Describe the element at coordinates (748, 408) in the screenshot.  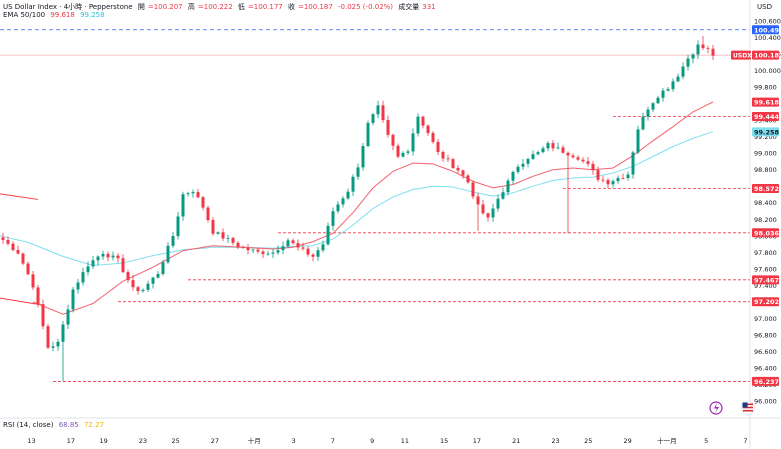
I see `economic-calendar-flag-icon` at that location.